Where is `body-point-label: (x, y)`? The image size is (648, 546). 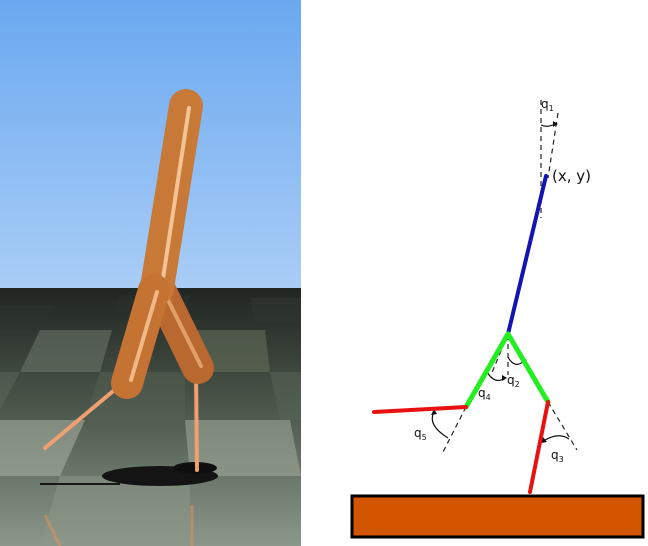
body-point-label: (x, y) is located at coordinates (571, 176).